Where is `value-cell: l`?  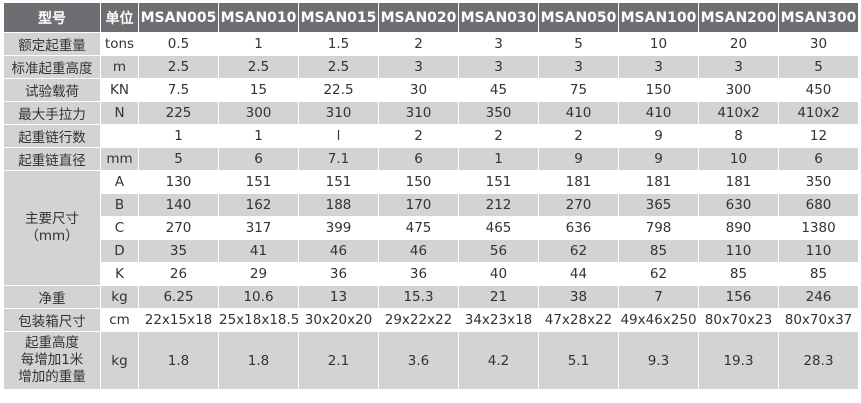
value-cell: l is located at coordinates (338, 136).